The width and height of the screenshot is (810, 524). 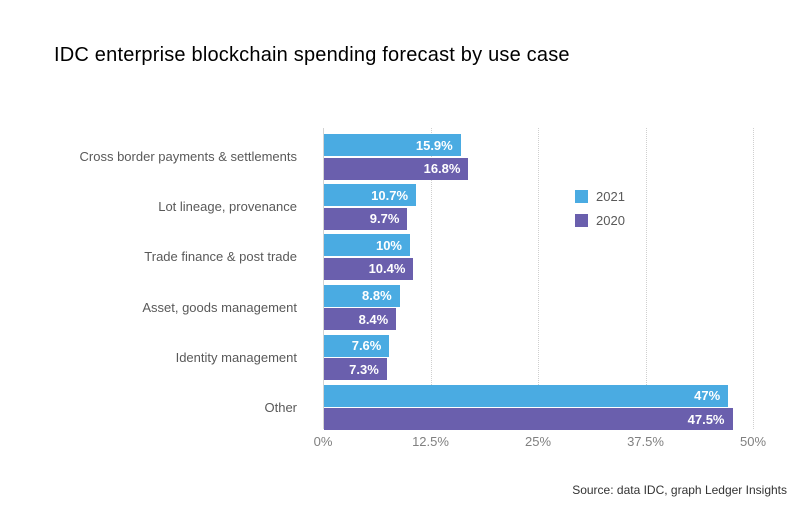 I want to click on bar-value-label: 9.7%, so click(x=384, y=219).